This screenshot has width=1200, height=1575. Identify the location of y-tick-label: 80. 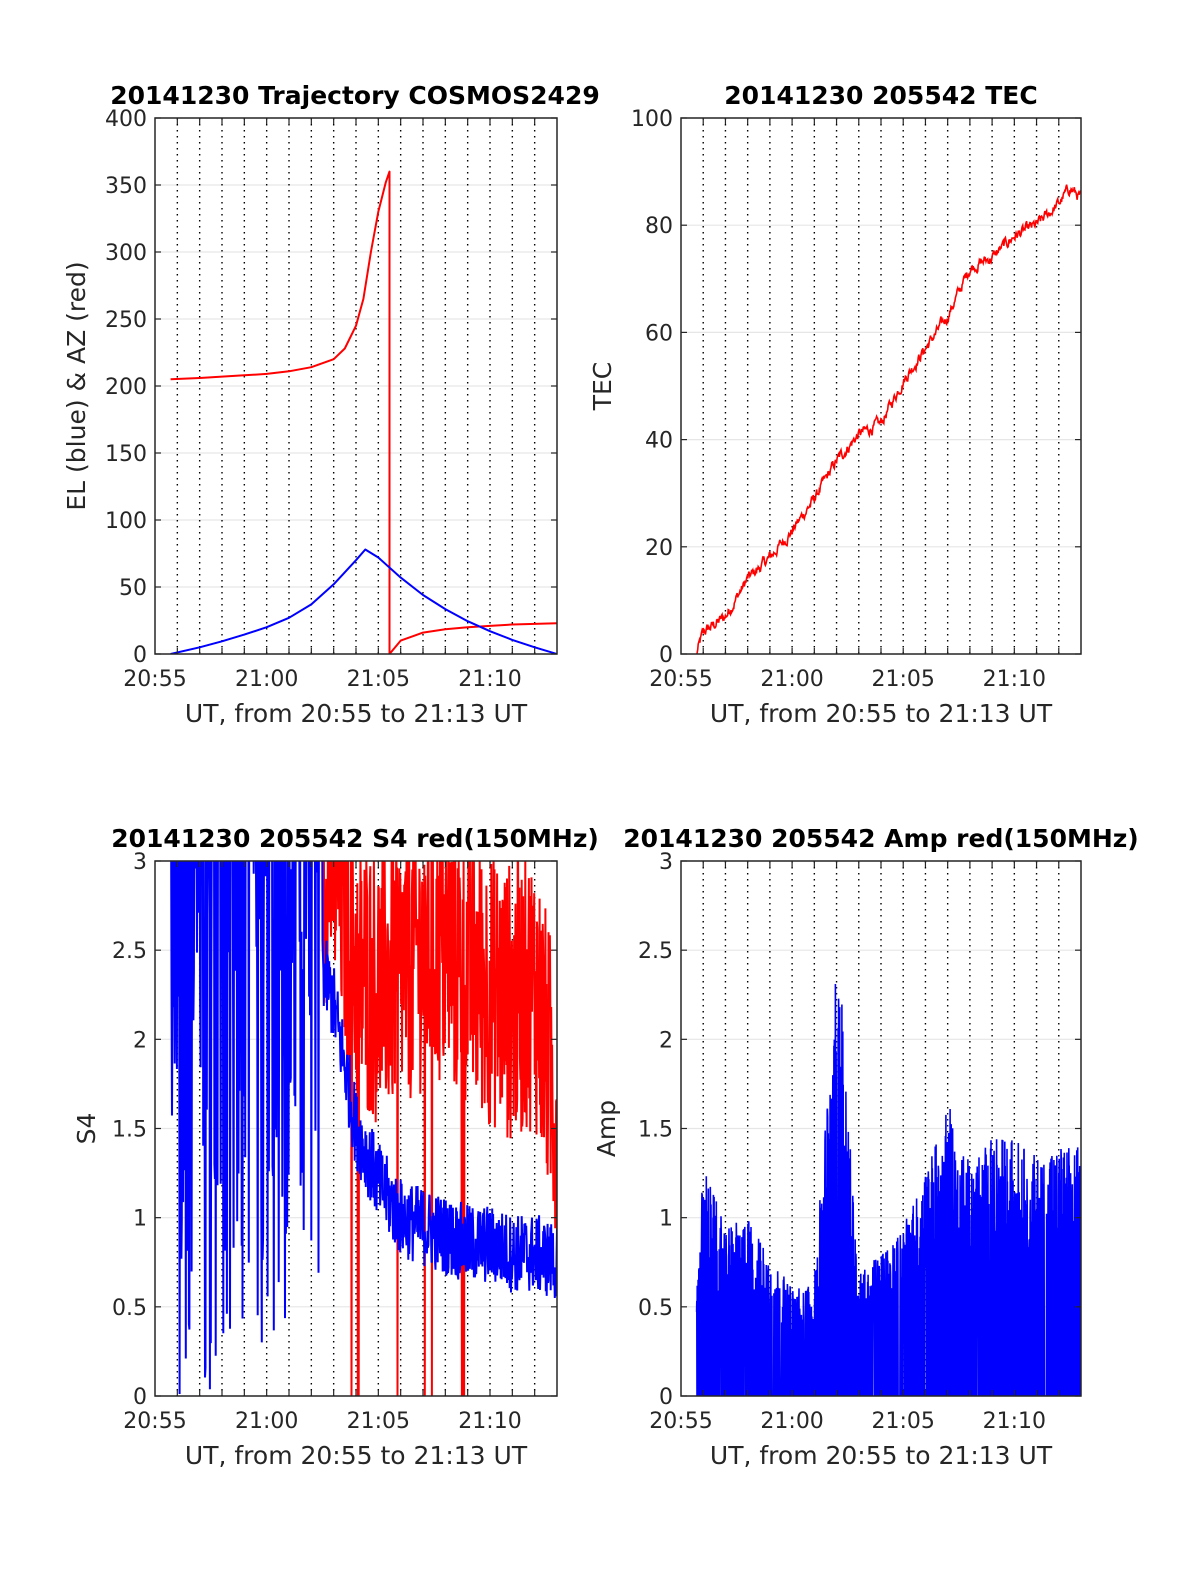
(659, 226).